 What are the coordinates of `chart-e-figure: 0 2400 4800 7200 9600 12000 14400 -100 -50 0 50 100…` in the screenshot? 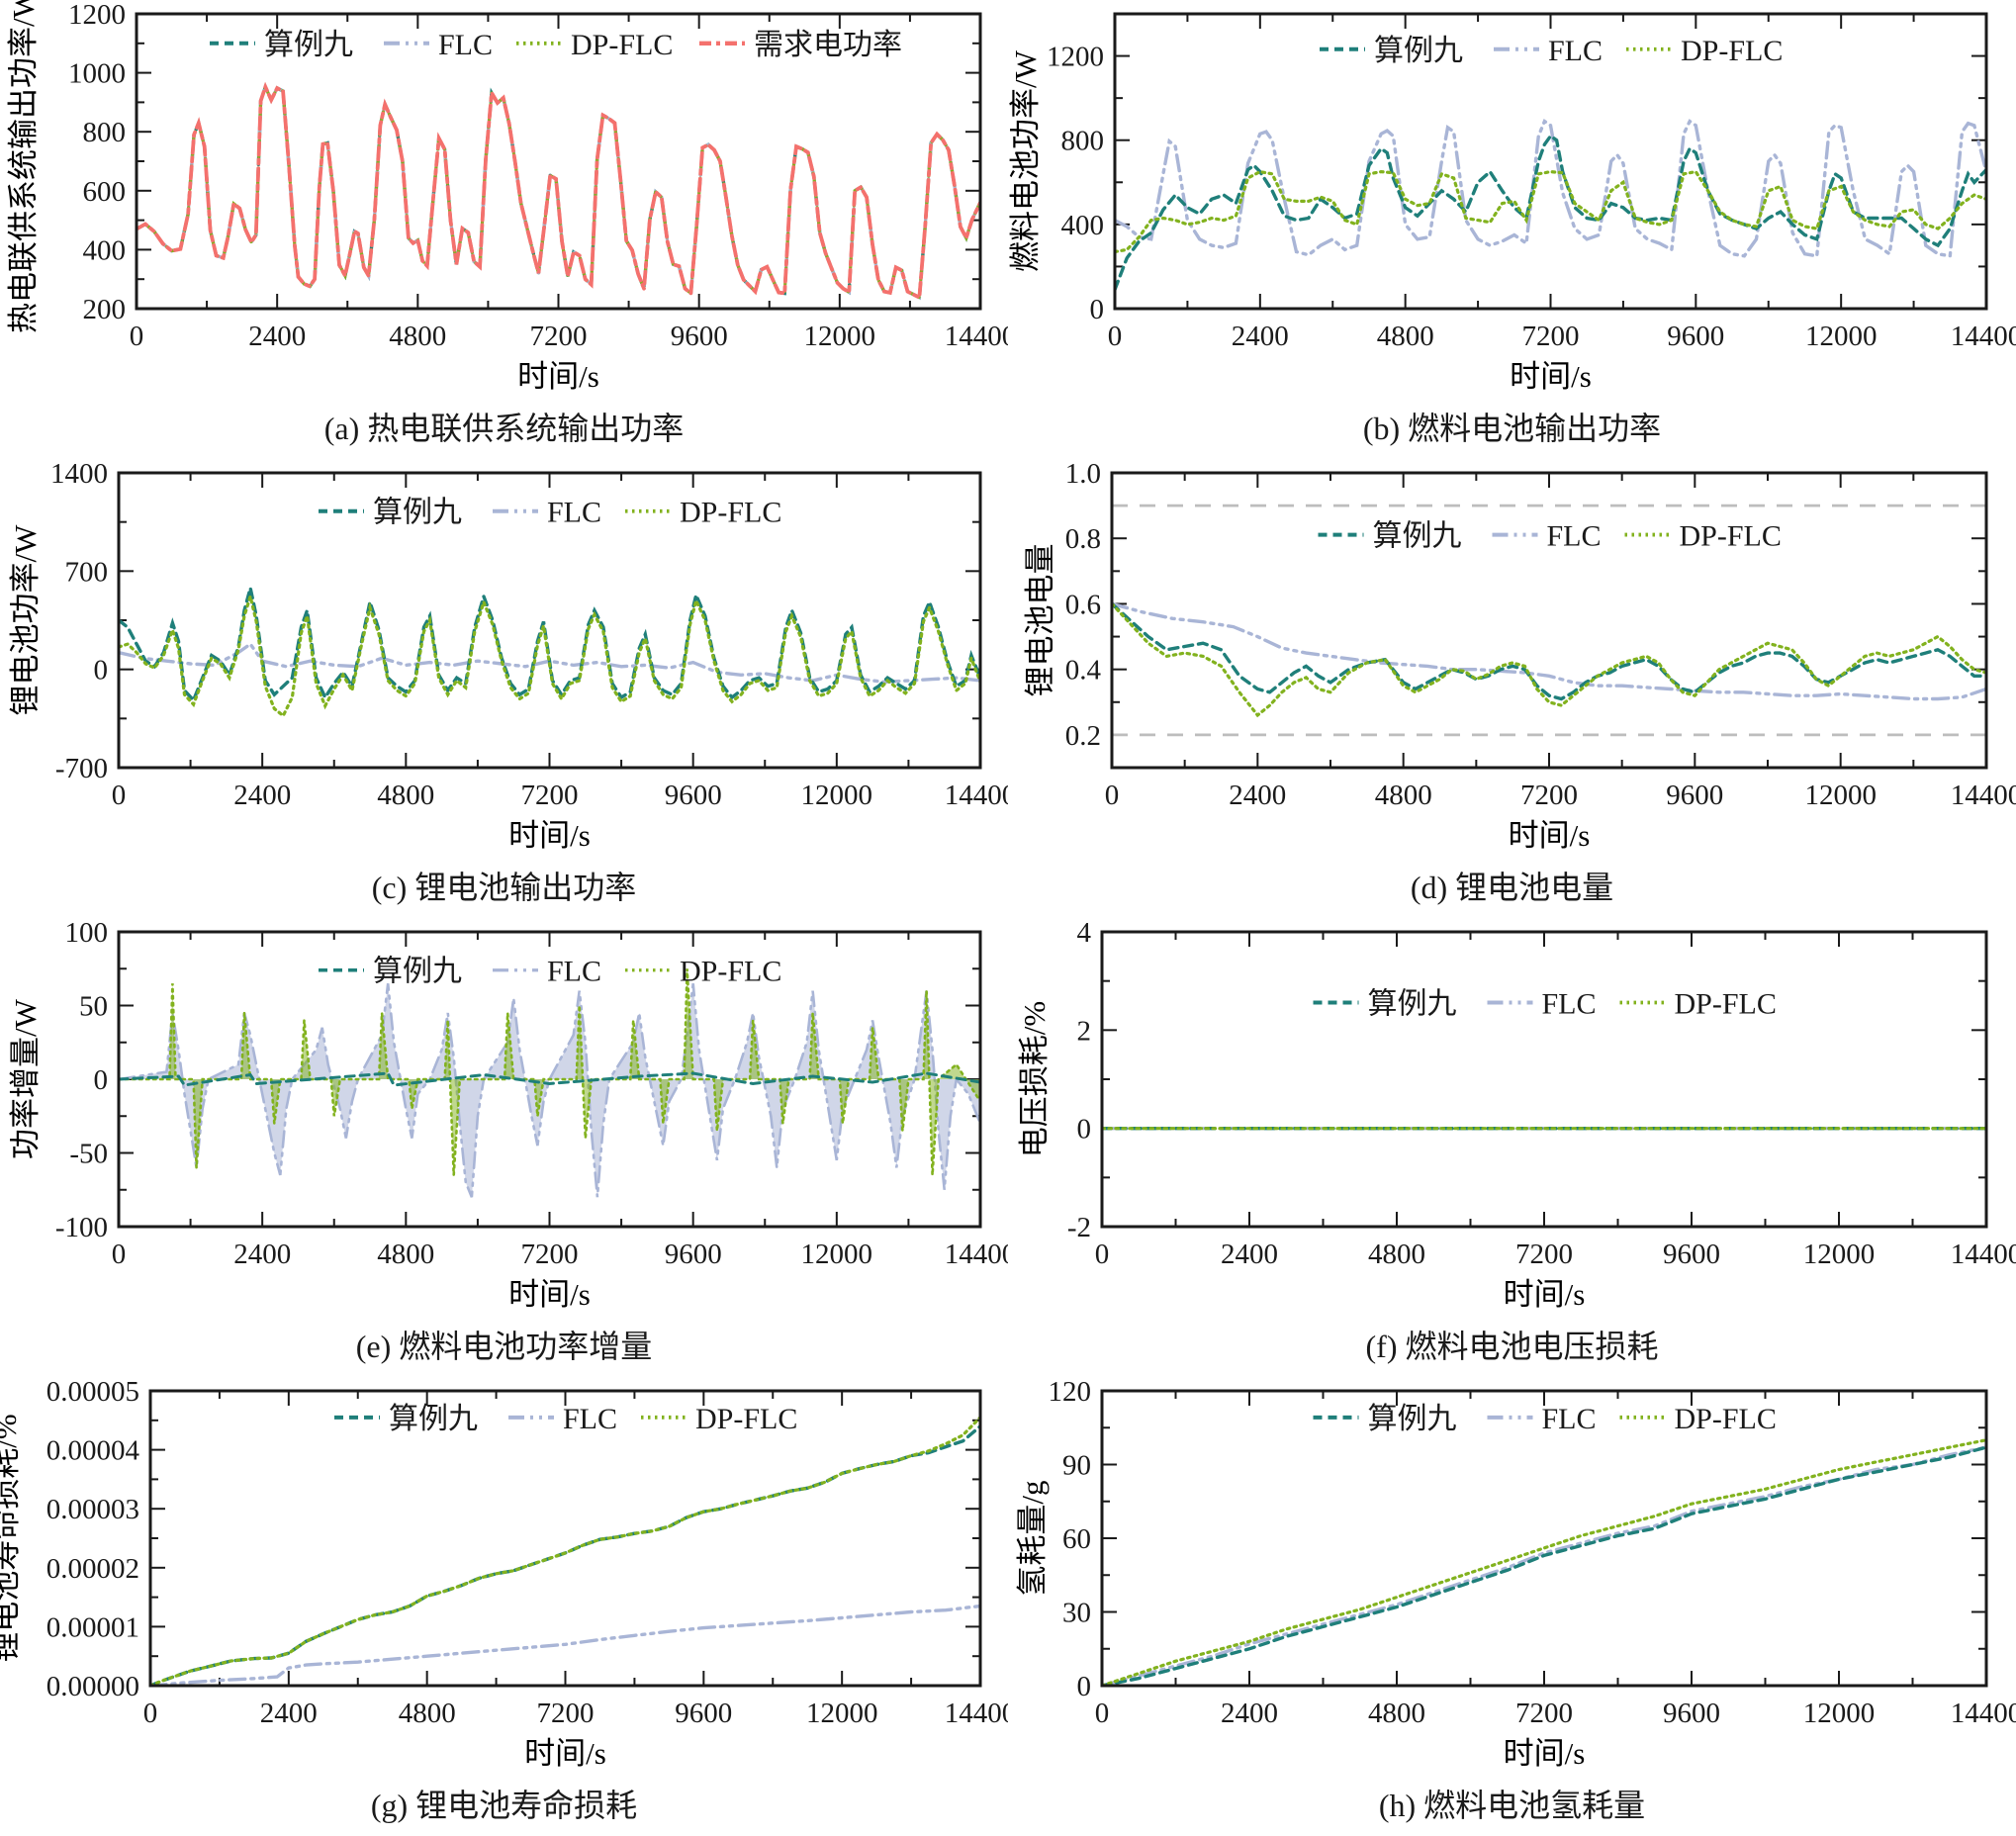 It's located at (508, 1115).